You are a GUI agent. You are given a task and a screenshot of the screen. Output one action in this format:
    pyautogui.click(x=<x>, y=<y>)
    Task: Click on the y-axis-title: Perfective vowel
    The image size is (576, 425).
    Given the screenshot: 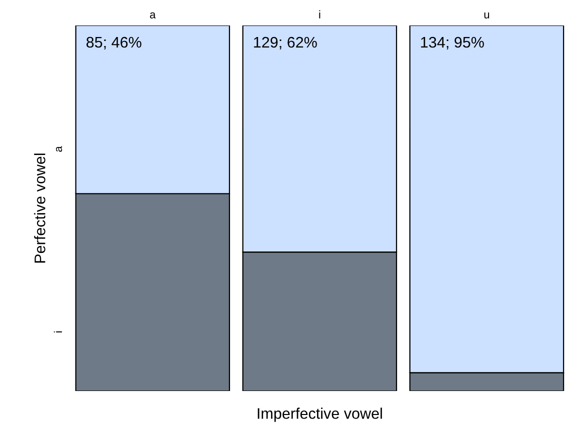 What is the action you would take?
    pyautogui.click(x=40, y=208)
    